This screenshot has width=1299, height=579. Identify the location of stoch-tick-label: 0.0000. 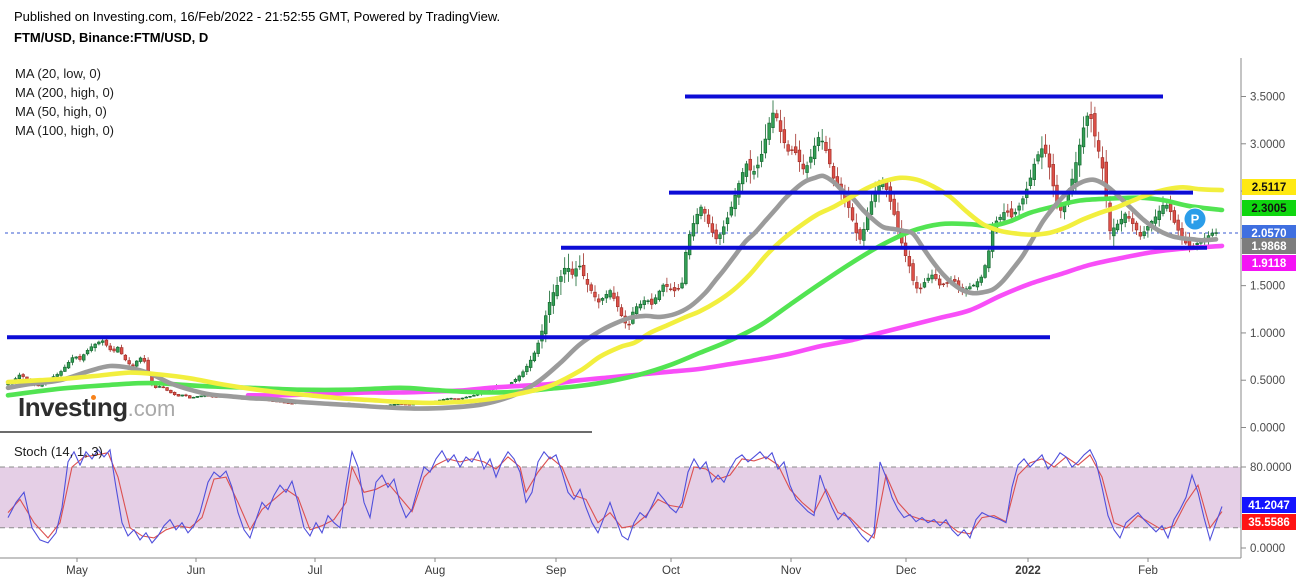
(1267, 549).